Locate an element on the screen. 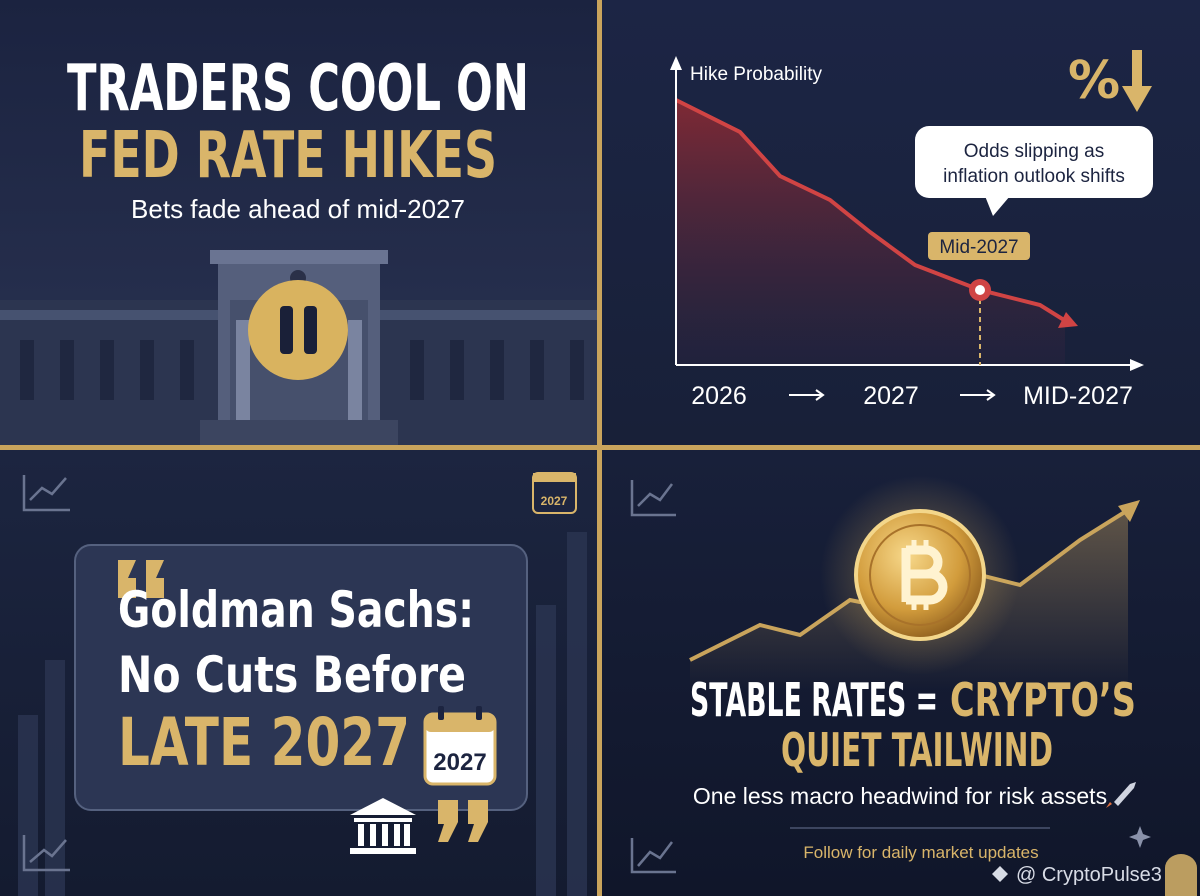 The width and height of the screenshot is (1200, 896). rocket-icon is located at coordinates (1121, 795).